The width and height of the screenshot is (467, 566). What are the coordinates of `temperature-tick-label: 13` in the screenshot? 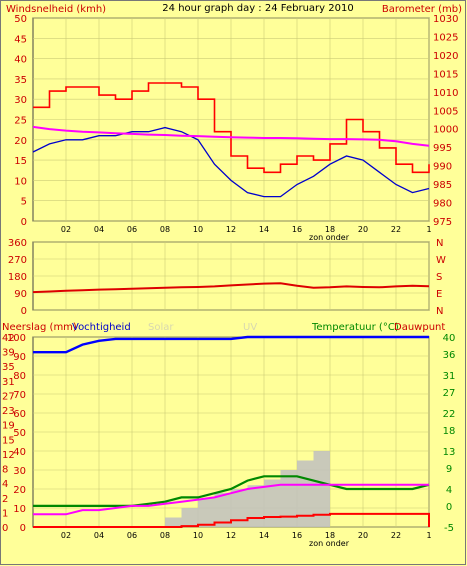 It's located at (449, 452).